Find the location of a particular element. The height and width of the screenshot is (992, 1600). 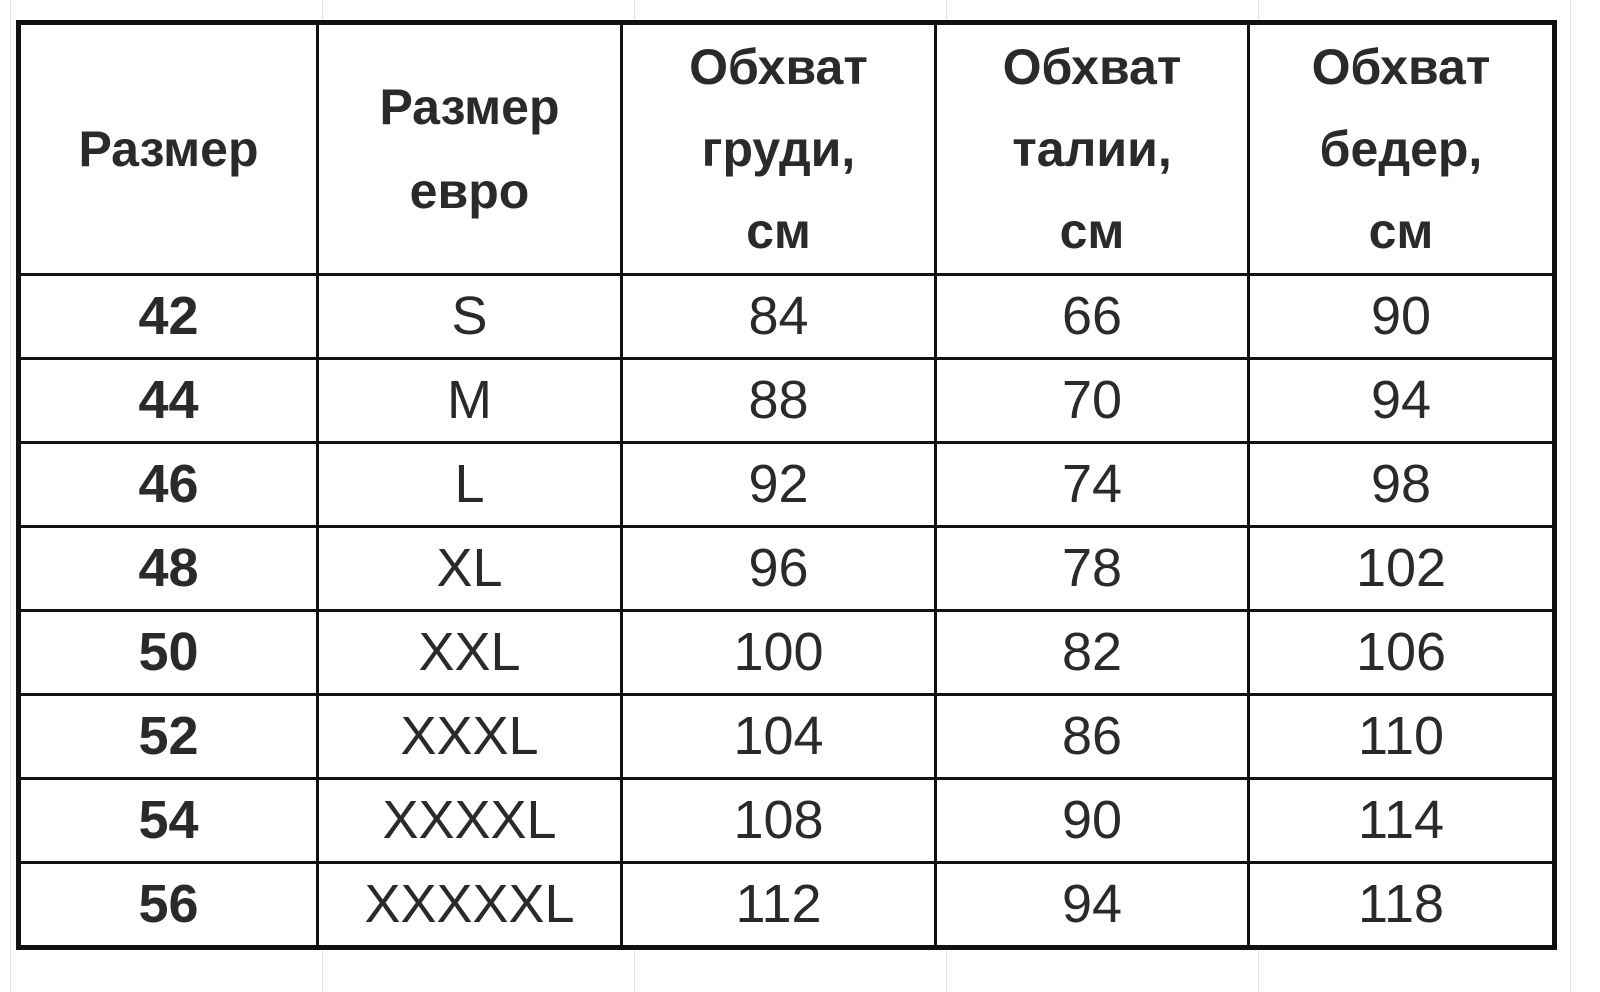

chest-cell: 108 is located at coordinates (778, 820).